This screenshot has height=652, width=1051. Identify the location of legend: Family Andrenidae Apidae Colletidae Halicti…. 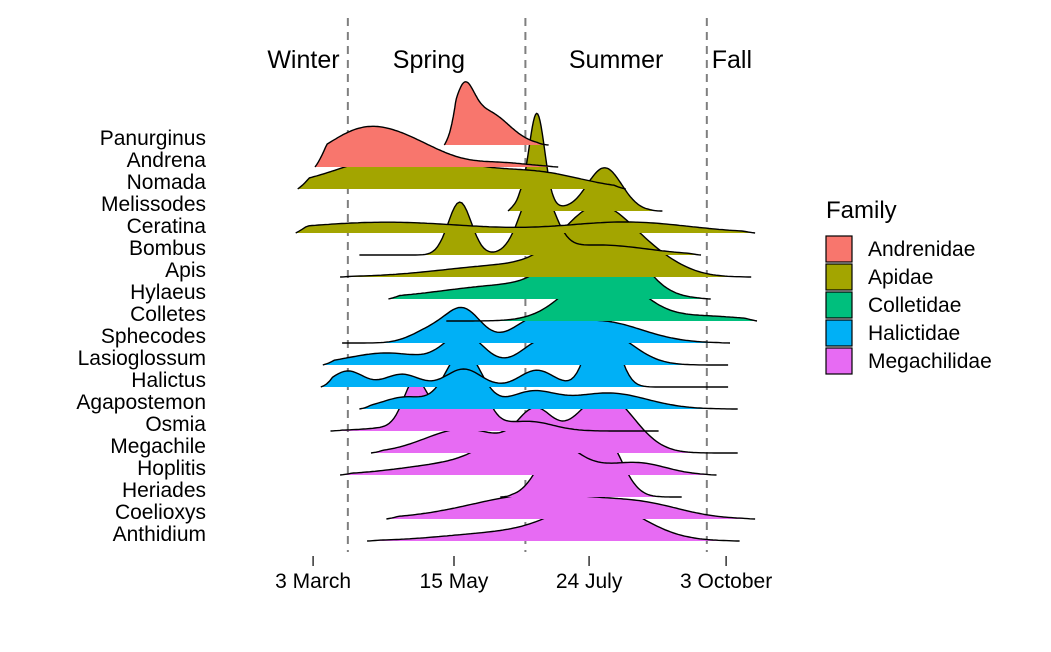
(908, 286).